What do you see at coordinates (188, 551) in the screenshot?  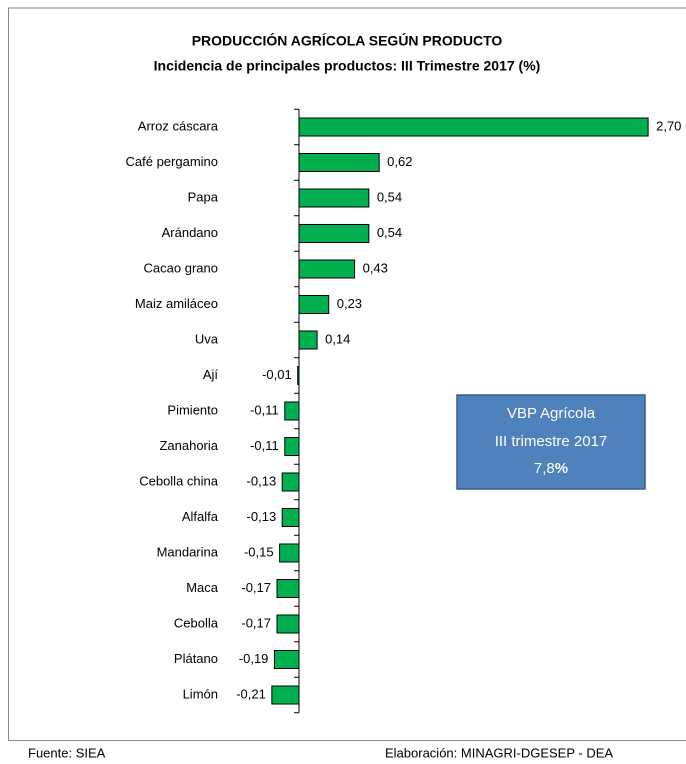 I see `category-label: Mandarina` at bounding box center [188, 551].